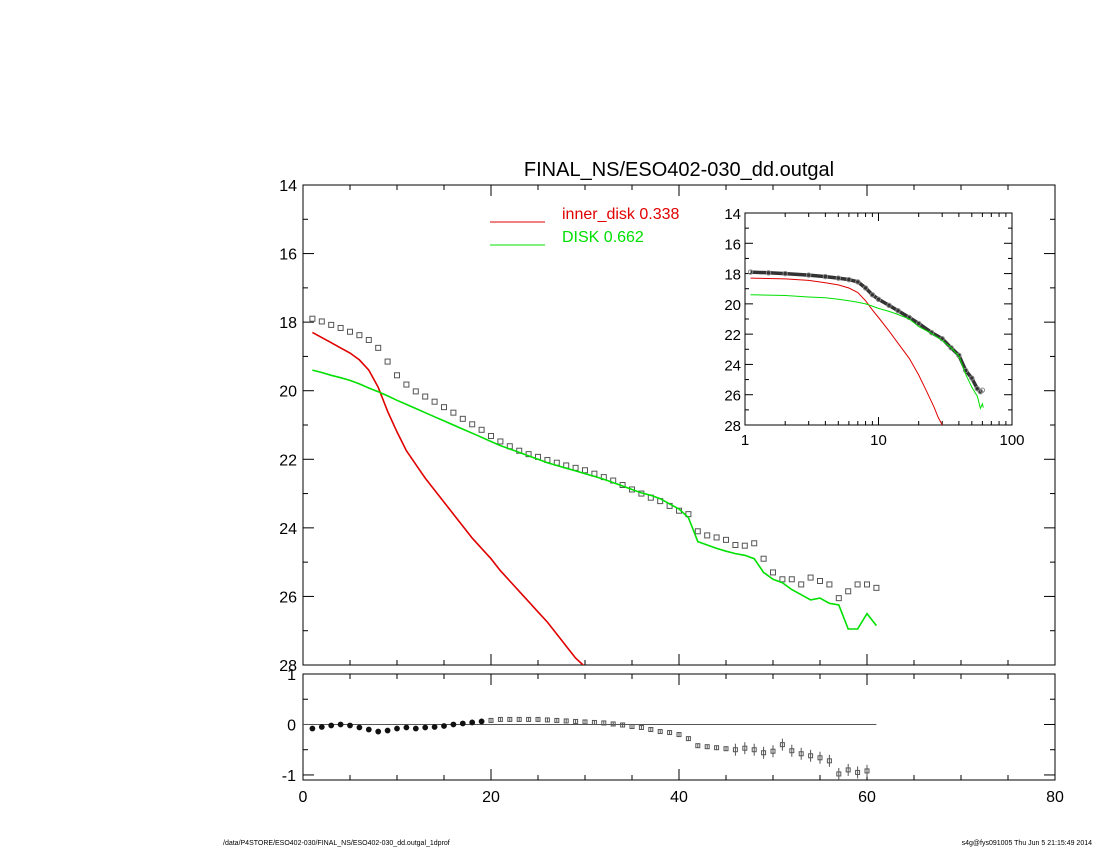 Image resolution: width=1100 pixels, height=850 pixels. What do you see at coordinates (448, 498) in the screenshot?
I see `main-inner_disk-line` at bounding box center [448, 498].